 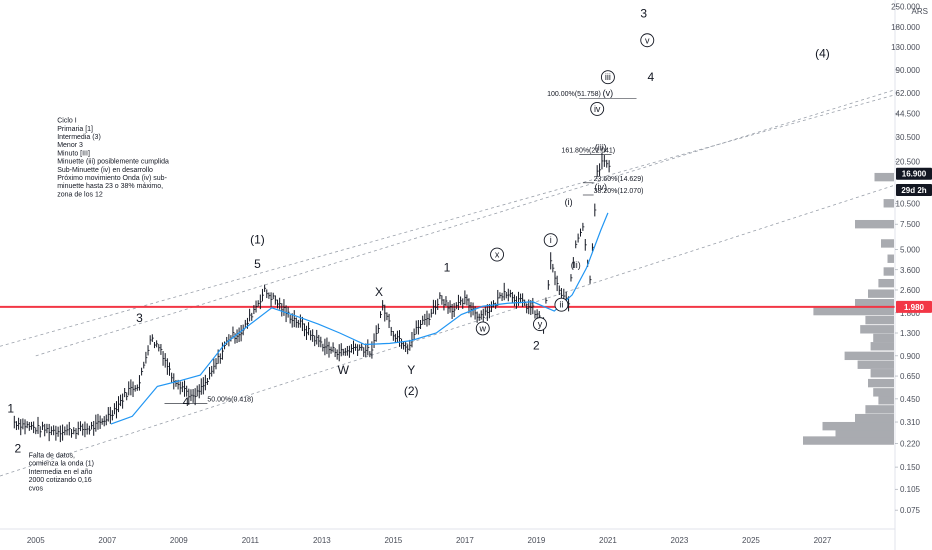 What do you see at coordinates (230, 399) in the screenshot?
I see `fib-label-4: 50.00%(0.418)` at bounding box center [230, 399].